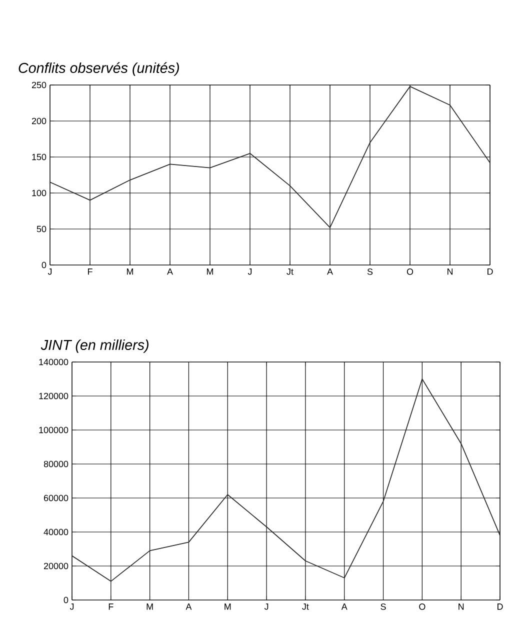 The height and width of the screenshot is (622, 508). What do you see at coordinates (39, 193) in the screenshot?
I see `y-tick-label: 100` at bounding box center [39, 193].